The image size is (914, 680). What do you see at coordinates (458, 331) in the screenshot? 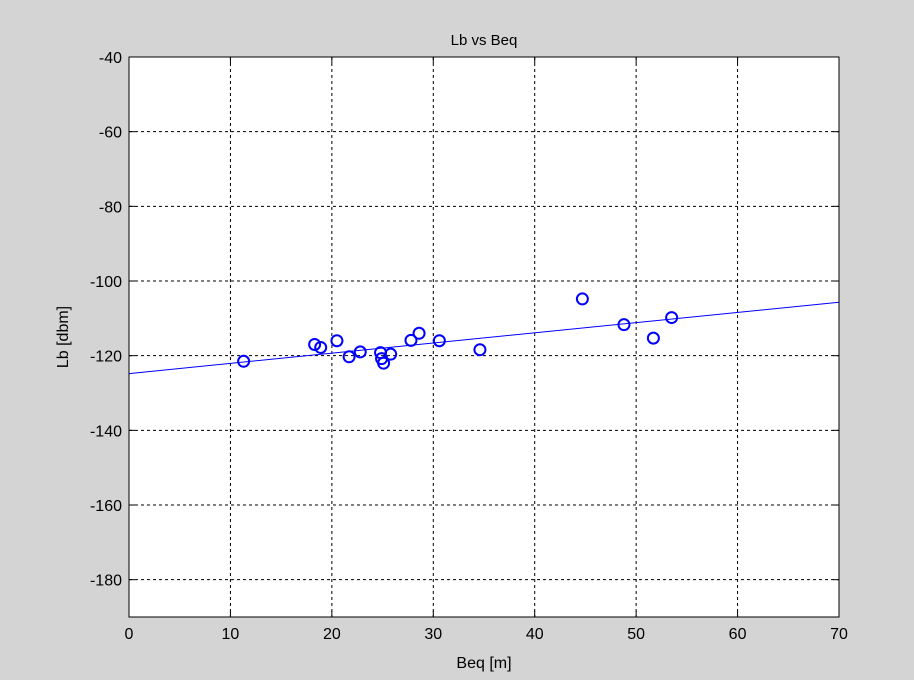
I see `scatter-points-layer` at bounding box center [458, 331].